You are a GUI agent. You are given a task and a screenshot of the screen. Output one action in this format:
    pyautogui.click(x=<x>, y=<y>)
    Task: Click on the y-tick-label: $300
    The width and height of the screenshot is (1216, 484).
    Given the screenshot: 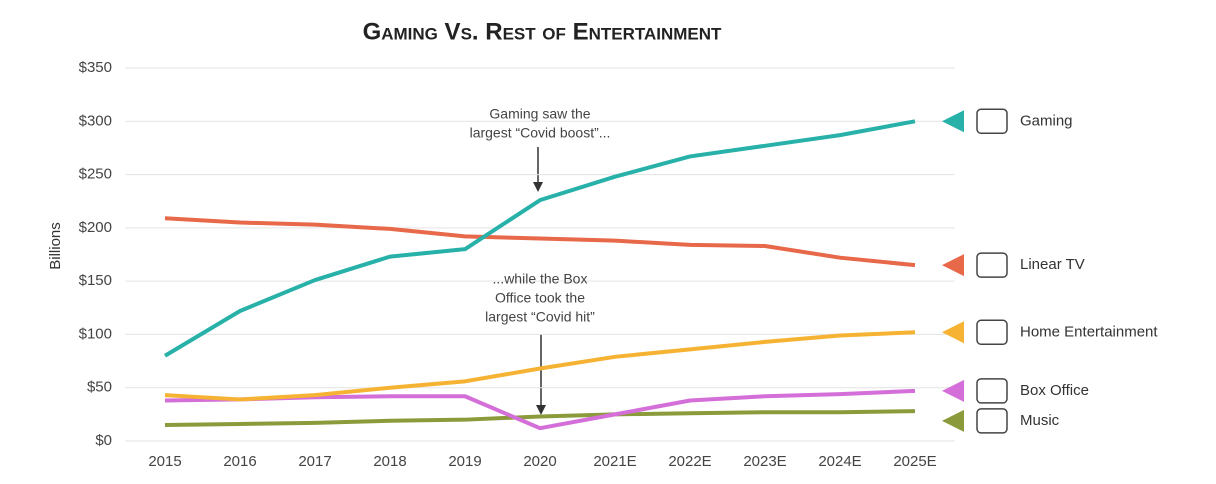 What is the action you would take?
    pyautogui.click(x=95, y=120)
    